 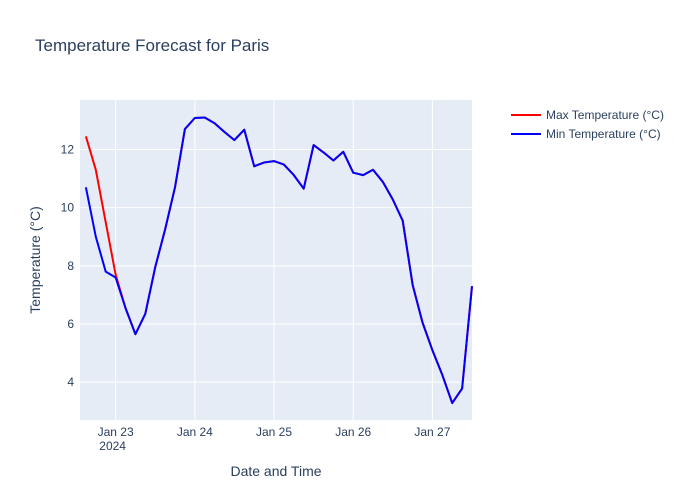 What do you see at coordinates (587, 124) in the screenshot?
I see `legend: Max Temperature (°C) Min Temperature (°C)` at bounding box center [587, 124].